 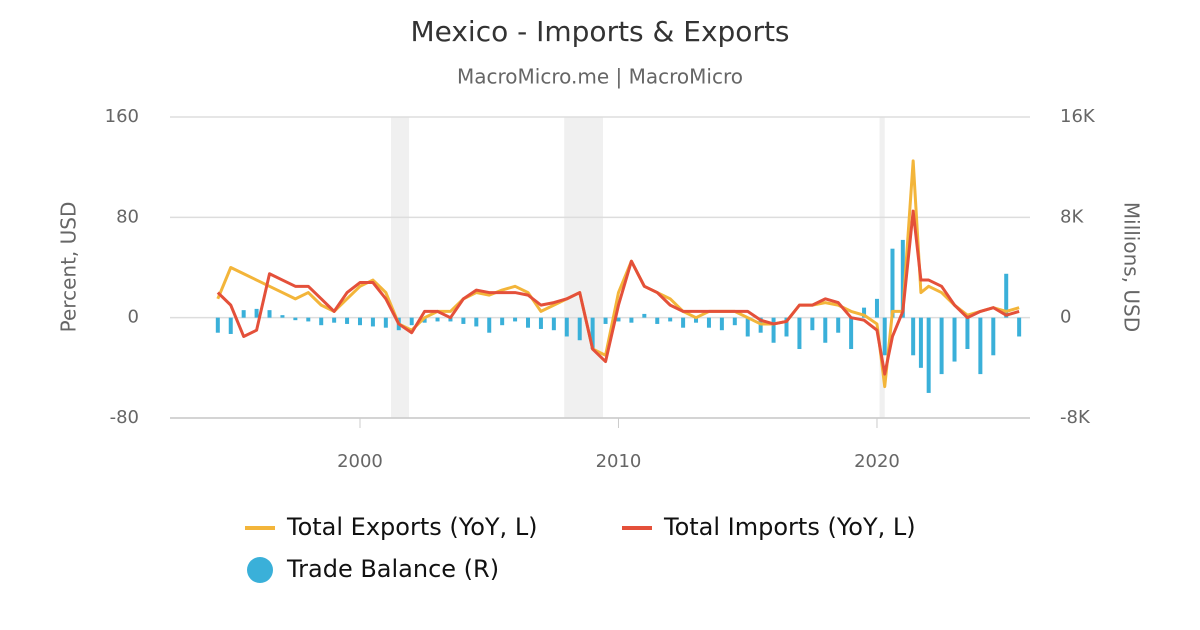 What do you see at coordinates (122, 116) in the screenshot?
I see `y-tick-label: 160` at bounding box center [122, 116].